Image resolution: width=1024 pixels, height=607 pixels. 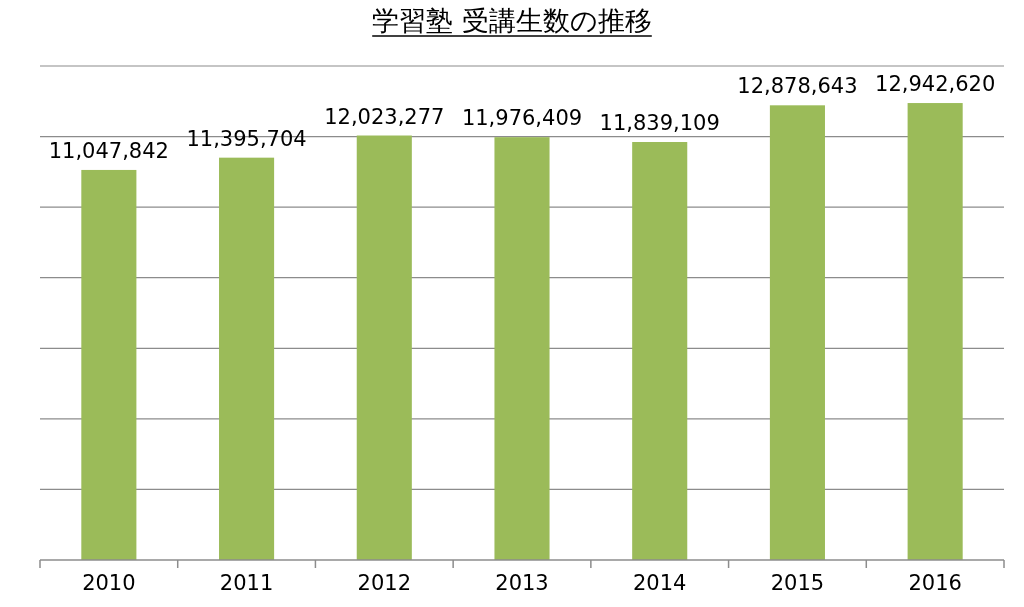 What do you see at coordinates (935, 583) in the screenshot?
I see `x-tick-label: 2016` at bounding box center [935, 583].